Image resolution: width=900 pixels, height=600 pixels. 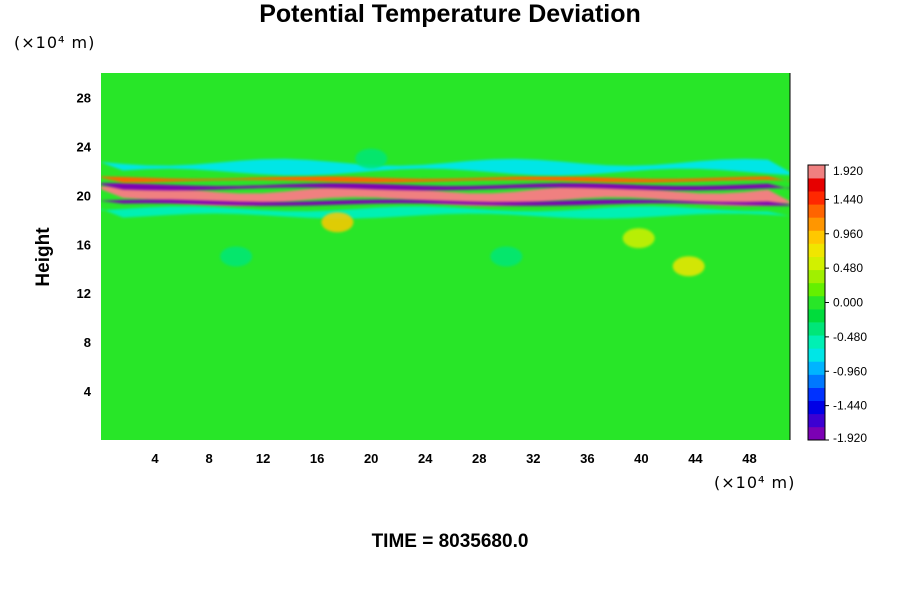 What do you see at coordinates (848, 171) in the screenshot?
I see `colorbar-tick-label: 1.920` at bounding box center [848, 171].